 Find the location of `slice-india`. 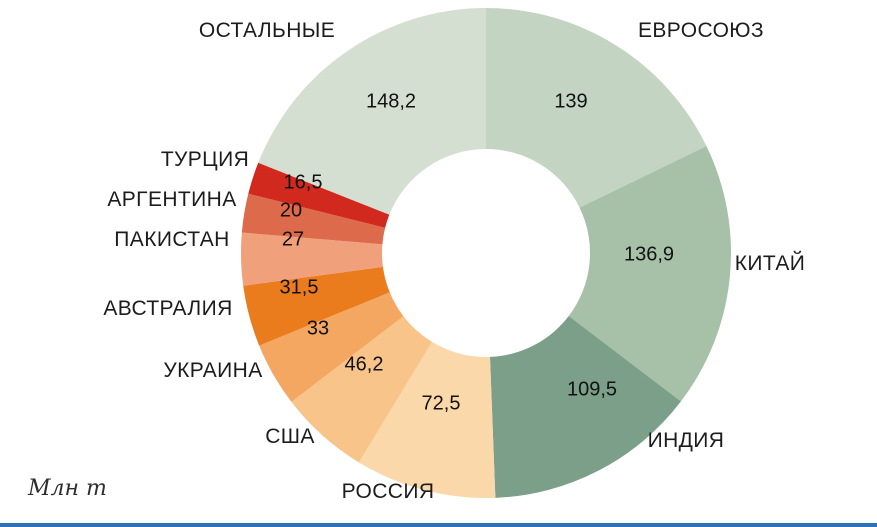

slice-india is located at coordinates (585, 407).